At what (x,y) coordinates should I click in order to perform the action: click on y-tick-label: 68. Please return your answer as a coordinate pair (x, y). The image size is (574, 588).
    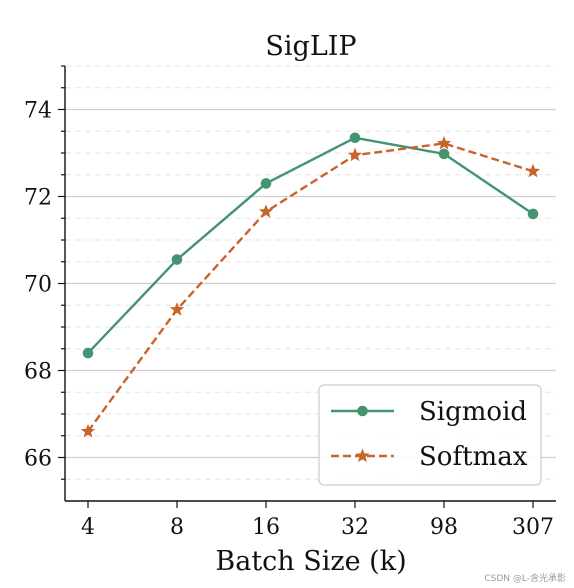
    Looking at the image, I should click on (38, 372).